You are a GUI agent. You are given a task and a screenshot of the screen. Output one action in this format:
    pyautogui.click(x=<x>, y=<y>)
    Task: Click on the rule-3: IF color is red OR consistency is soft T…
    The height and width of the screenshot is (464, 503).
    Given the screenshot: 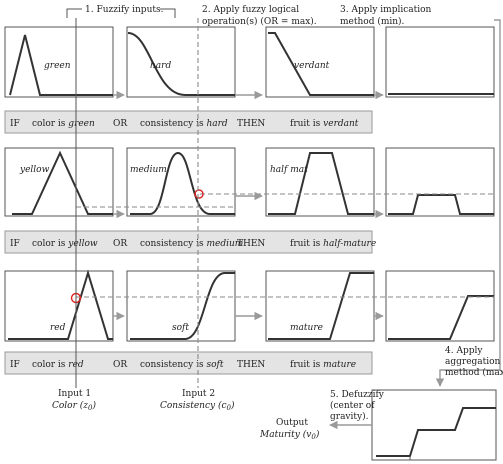 What is the action you would take?
    pyautogui.click(x=188, y=363)
    